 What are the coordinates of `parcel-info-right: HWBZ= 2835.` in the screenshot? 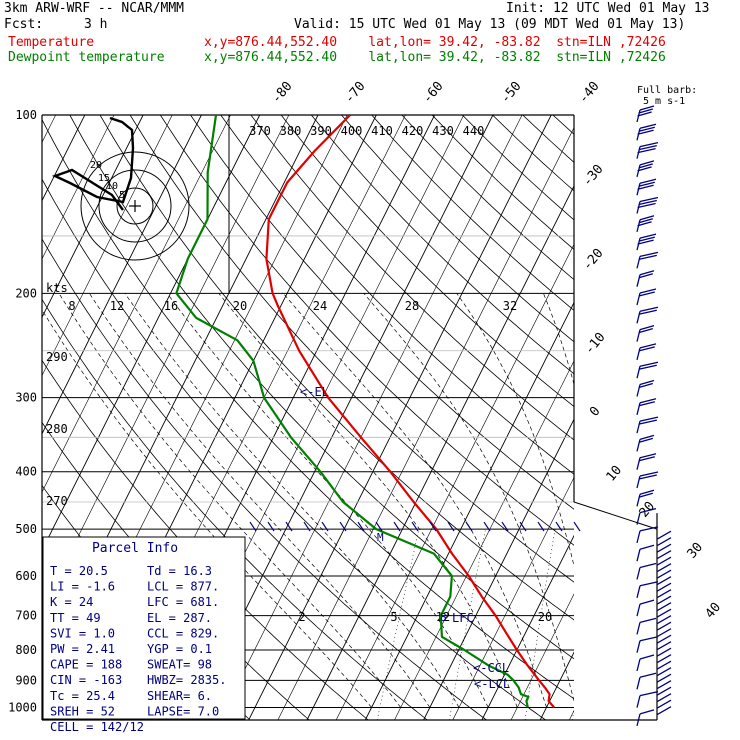 It's located at (186, 680).